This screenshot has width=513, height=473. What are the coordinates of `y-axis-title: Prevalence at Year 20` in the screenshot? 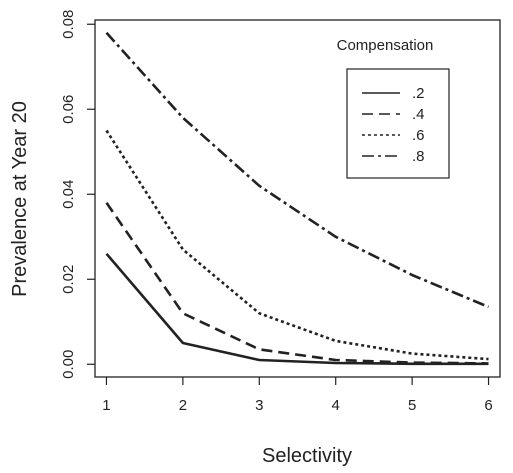 It's located at (20, 199).